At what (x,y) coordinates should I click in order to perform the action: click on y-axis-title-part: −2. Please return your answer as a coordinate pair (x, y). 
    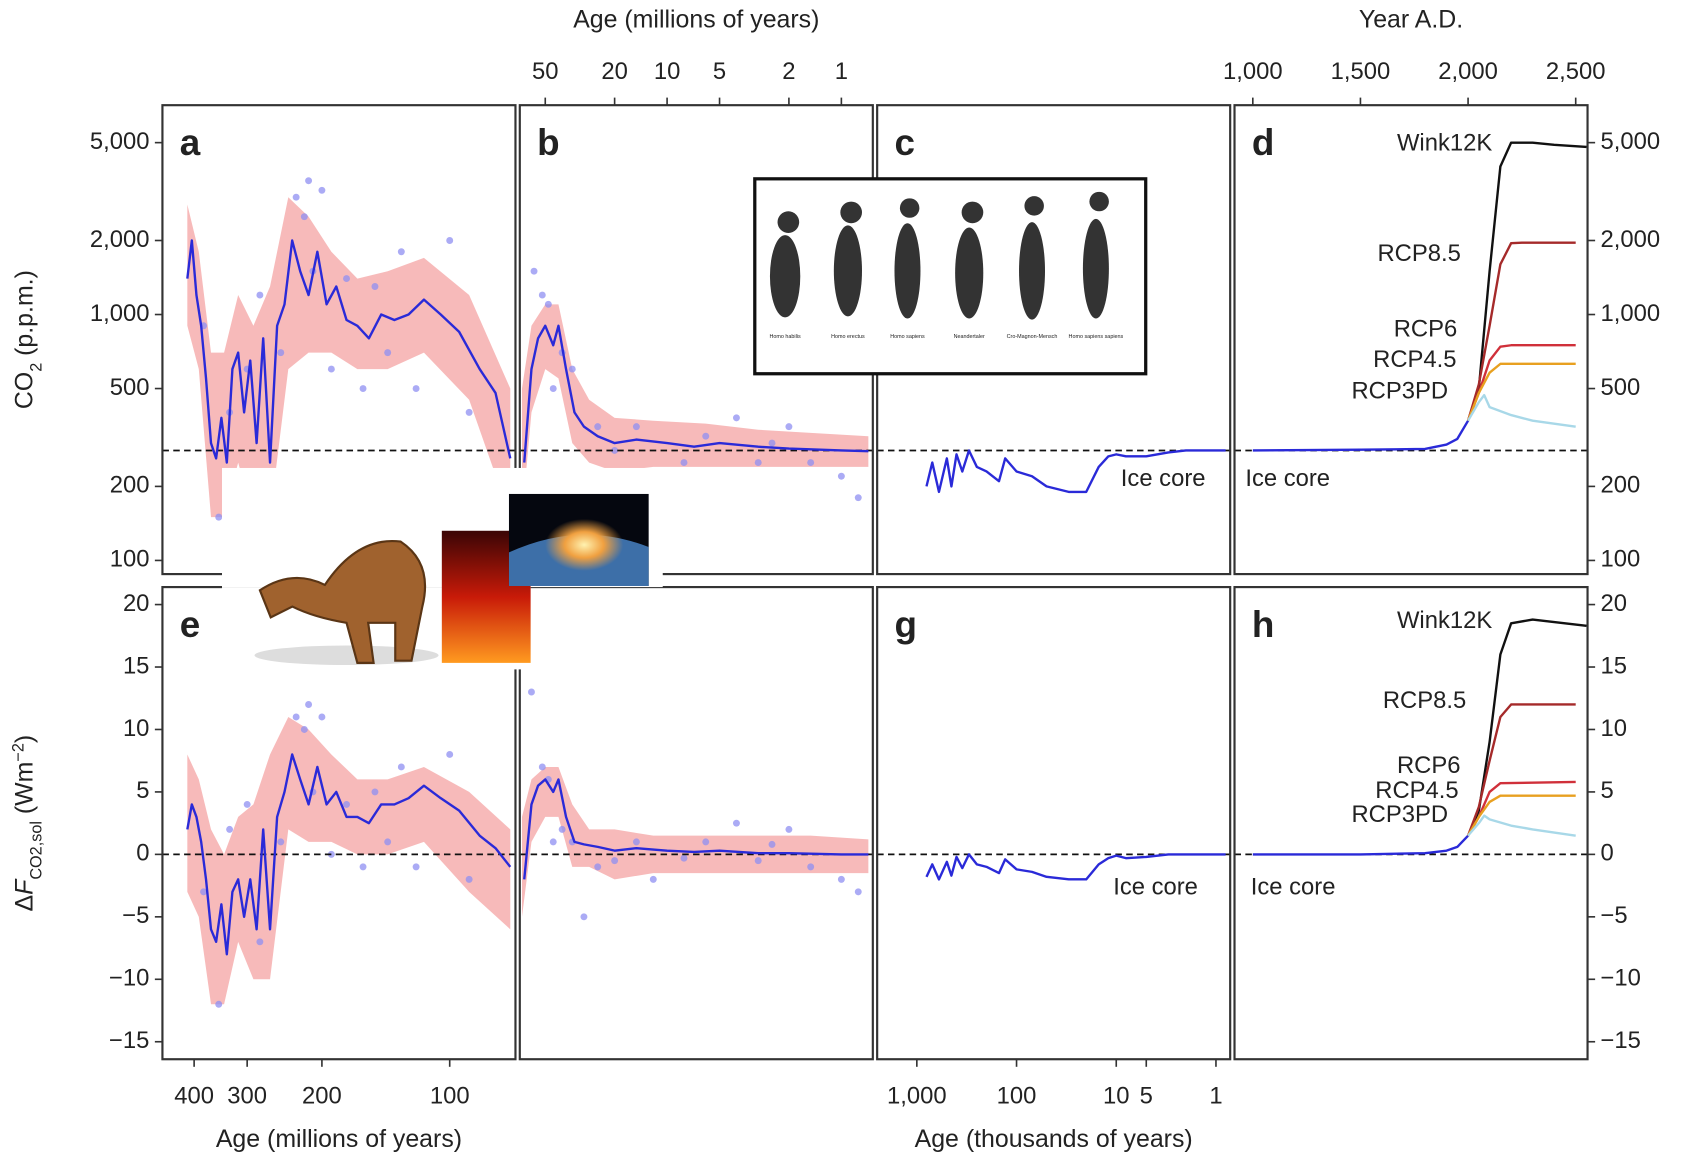
    Looking at the image, I should click on (18, 752).